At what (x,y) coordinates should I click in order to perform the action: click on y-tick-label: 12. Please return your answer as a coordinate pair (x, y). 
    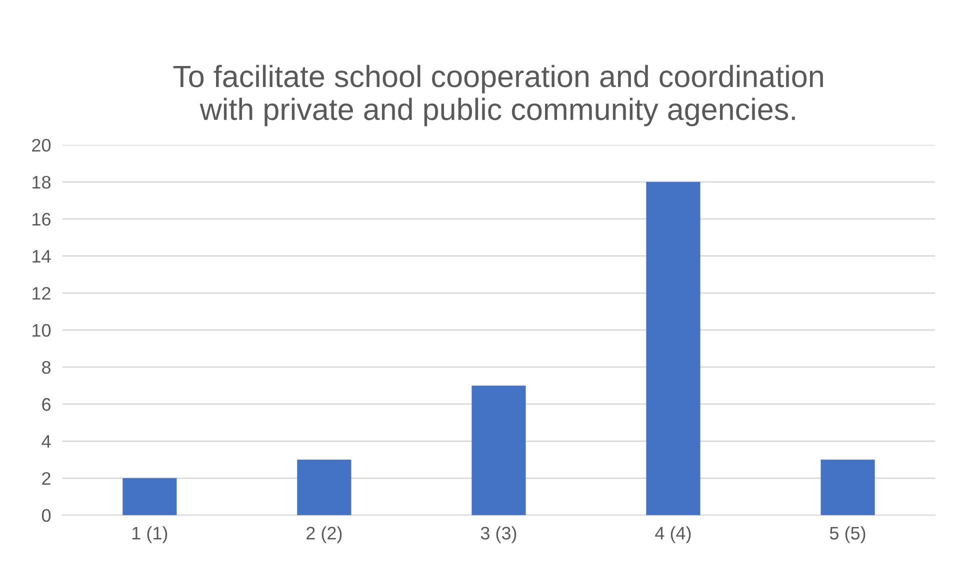
    Looking at the image, I should click on (41, 293).